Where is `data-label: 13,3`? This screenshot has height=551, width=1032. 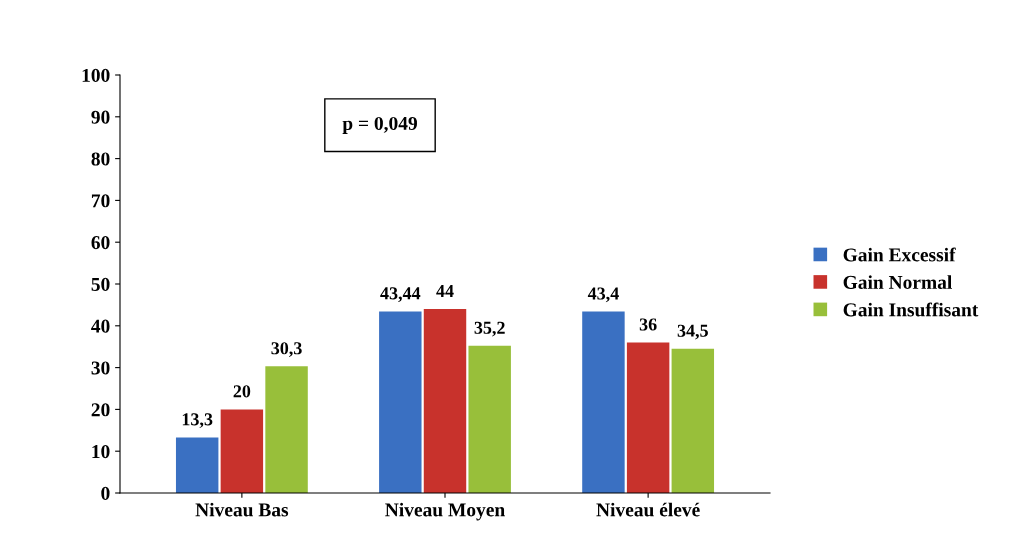 data-label: 13,3 is located at coordinates (197, 421).